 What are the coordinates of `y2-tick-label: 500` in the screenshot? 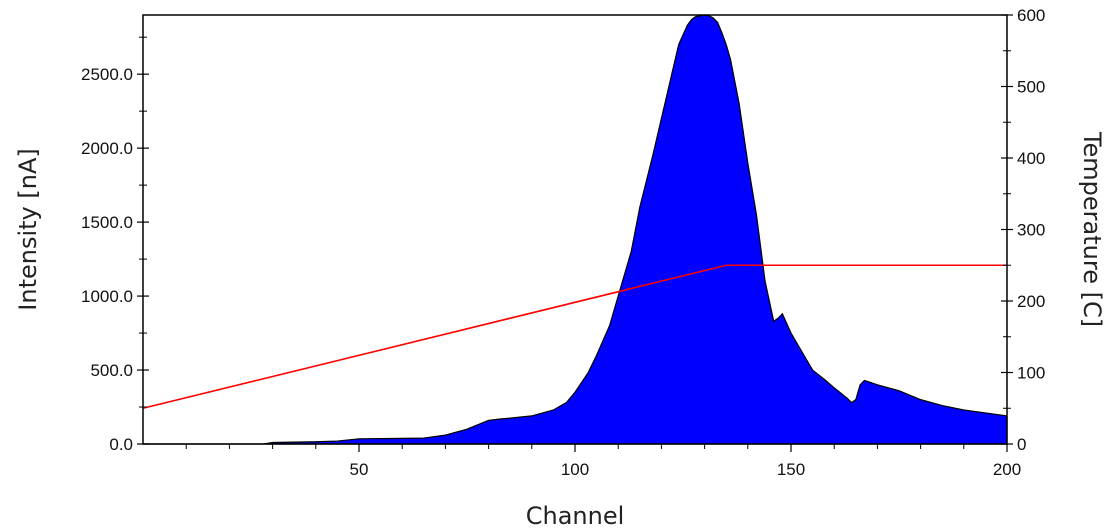 It's located at (1031, 87).